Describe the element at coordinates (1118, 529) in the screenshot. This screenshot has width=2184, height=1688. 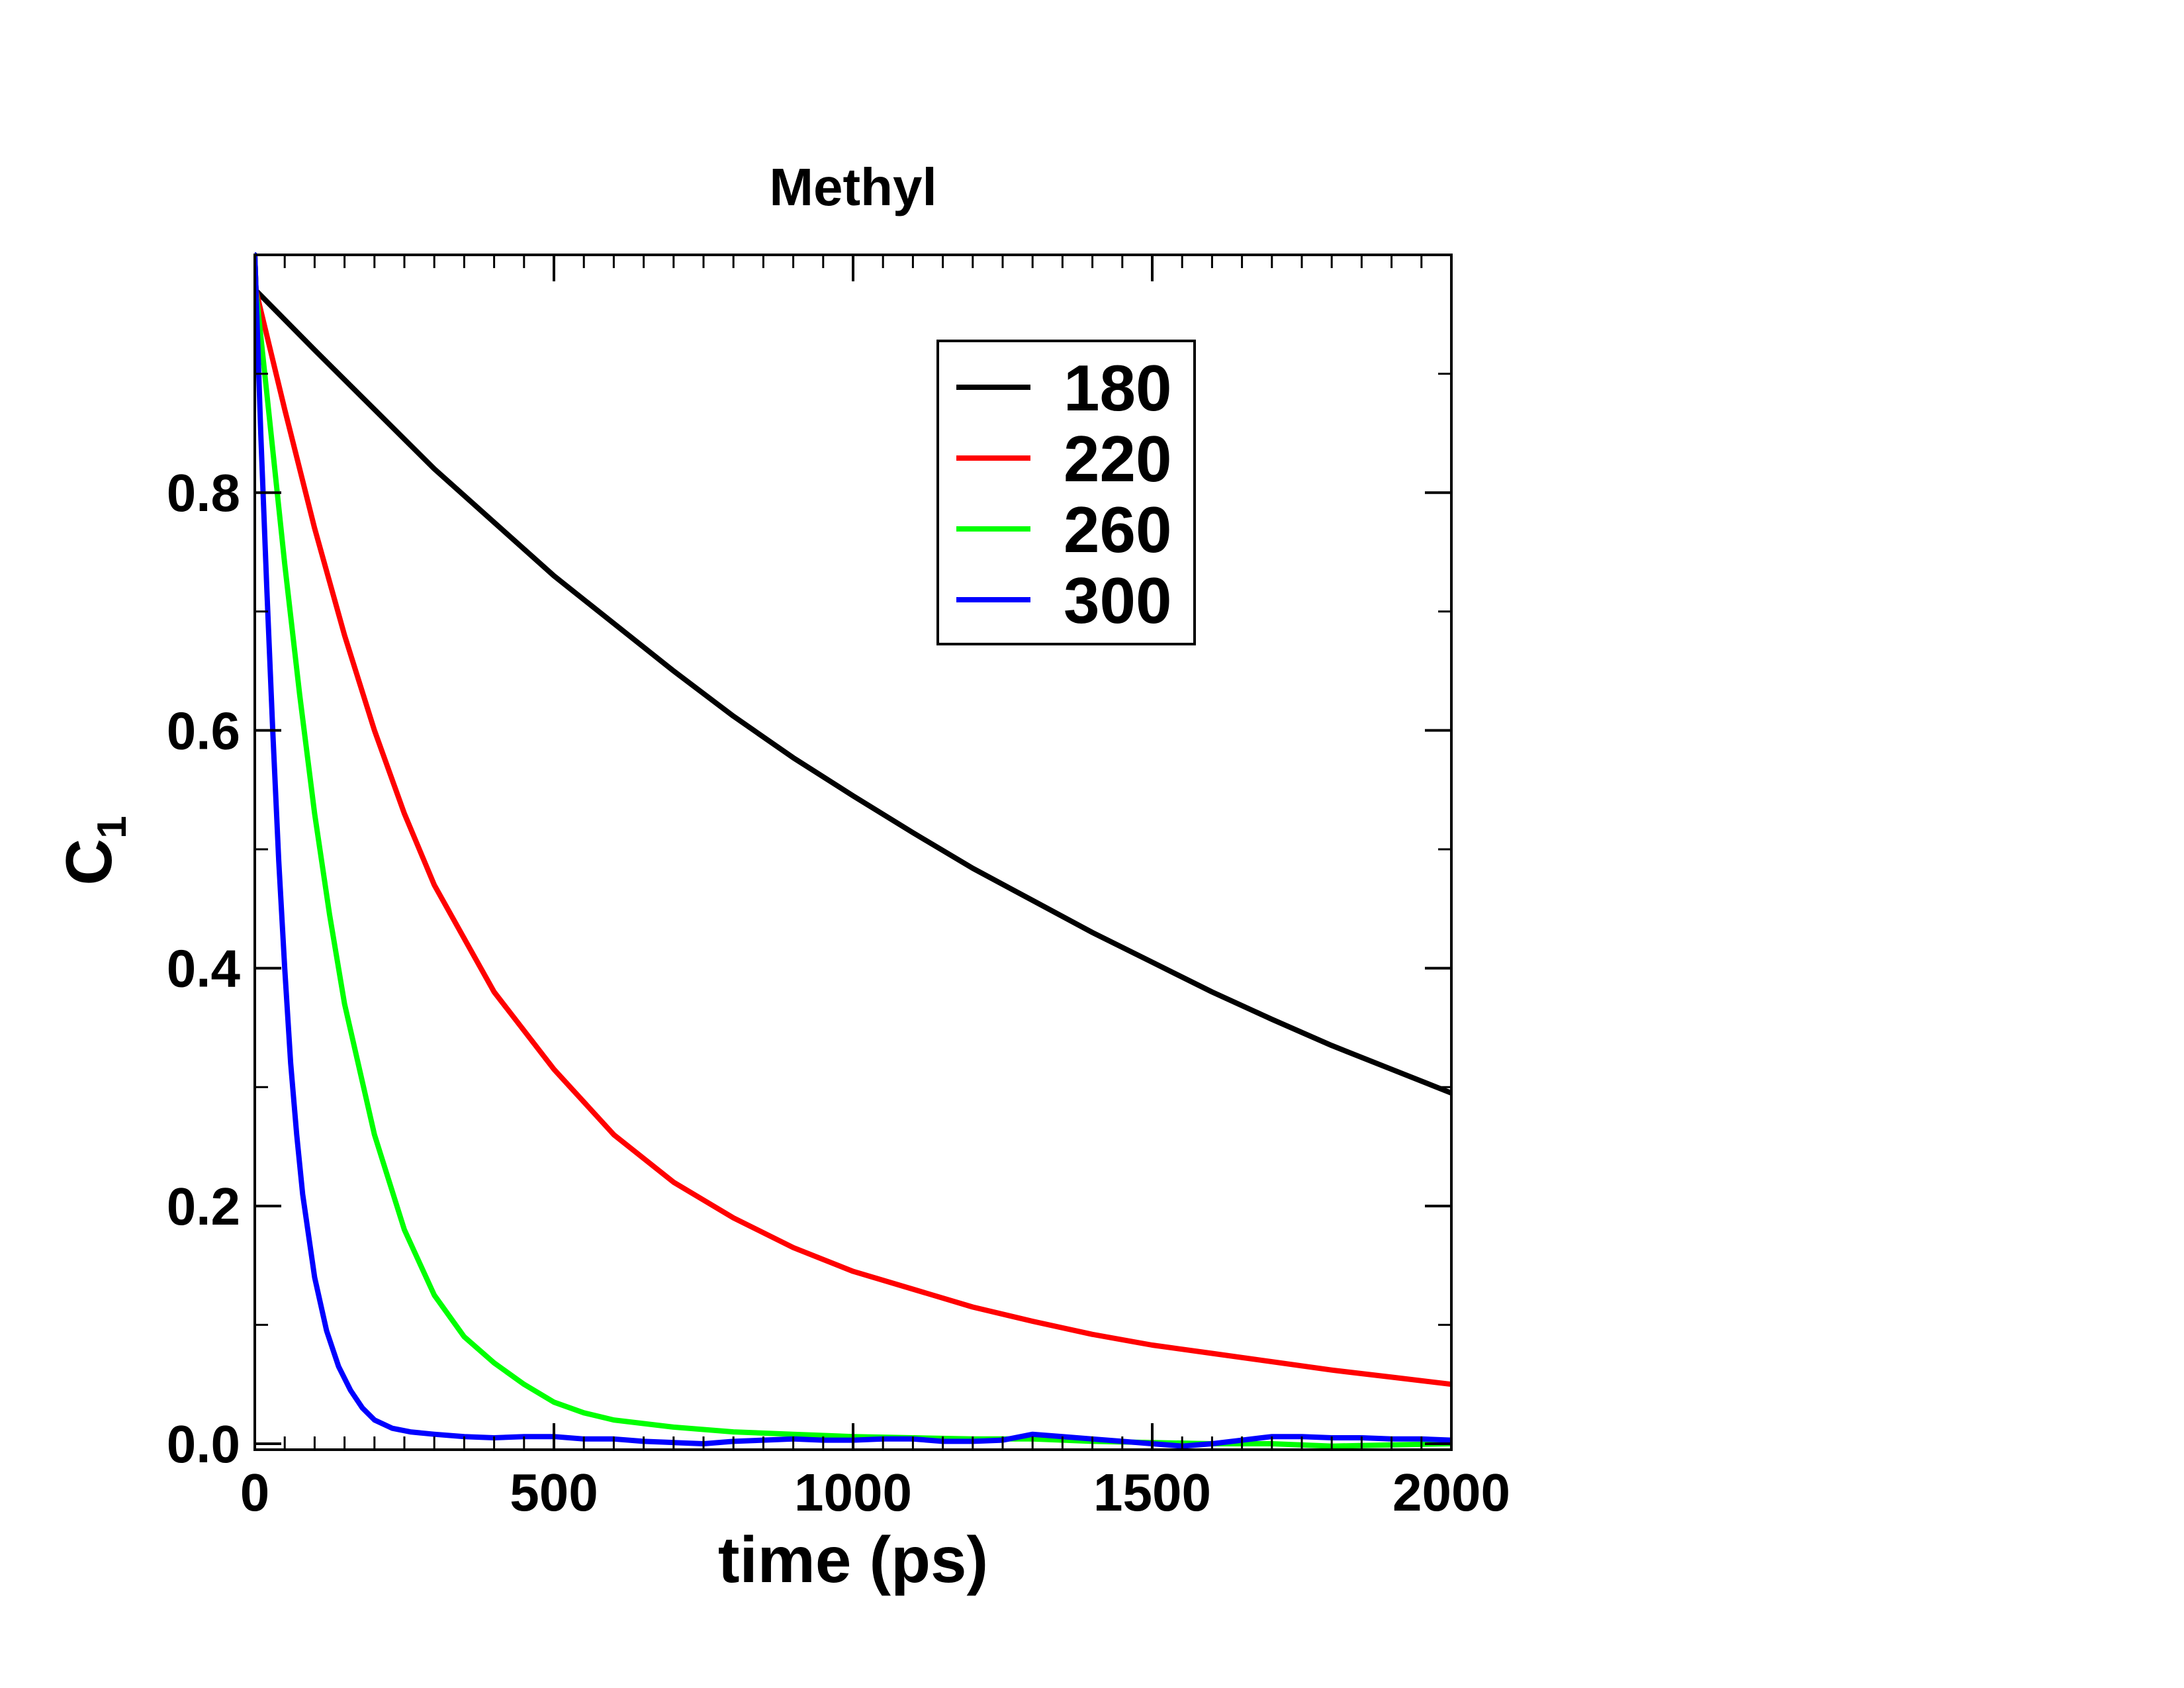
I see `legend-label-260: 260` at that location.